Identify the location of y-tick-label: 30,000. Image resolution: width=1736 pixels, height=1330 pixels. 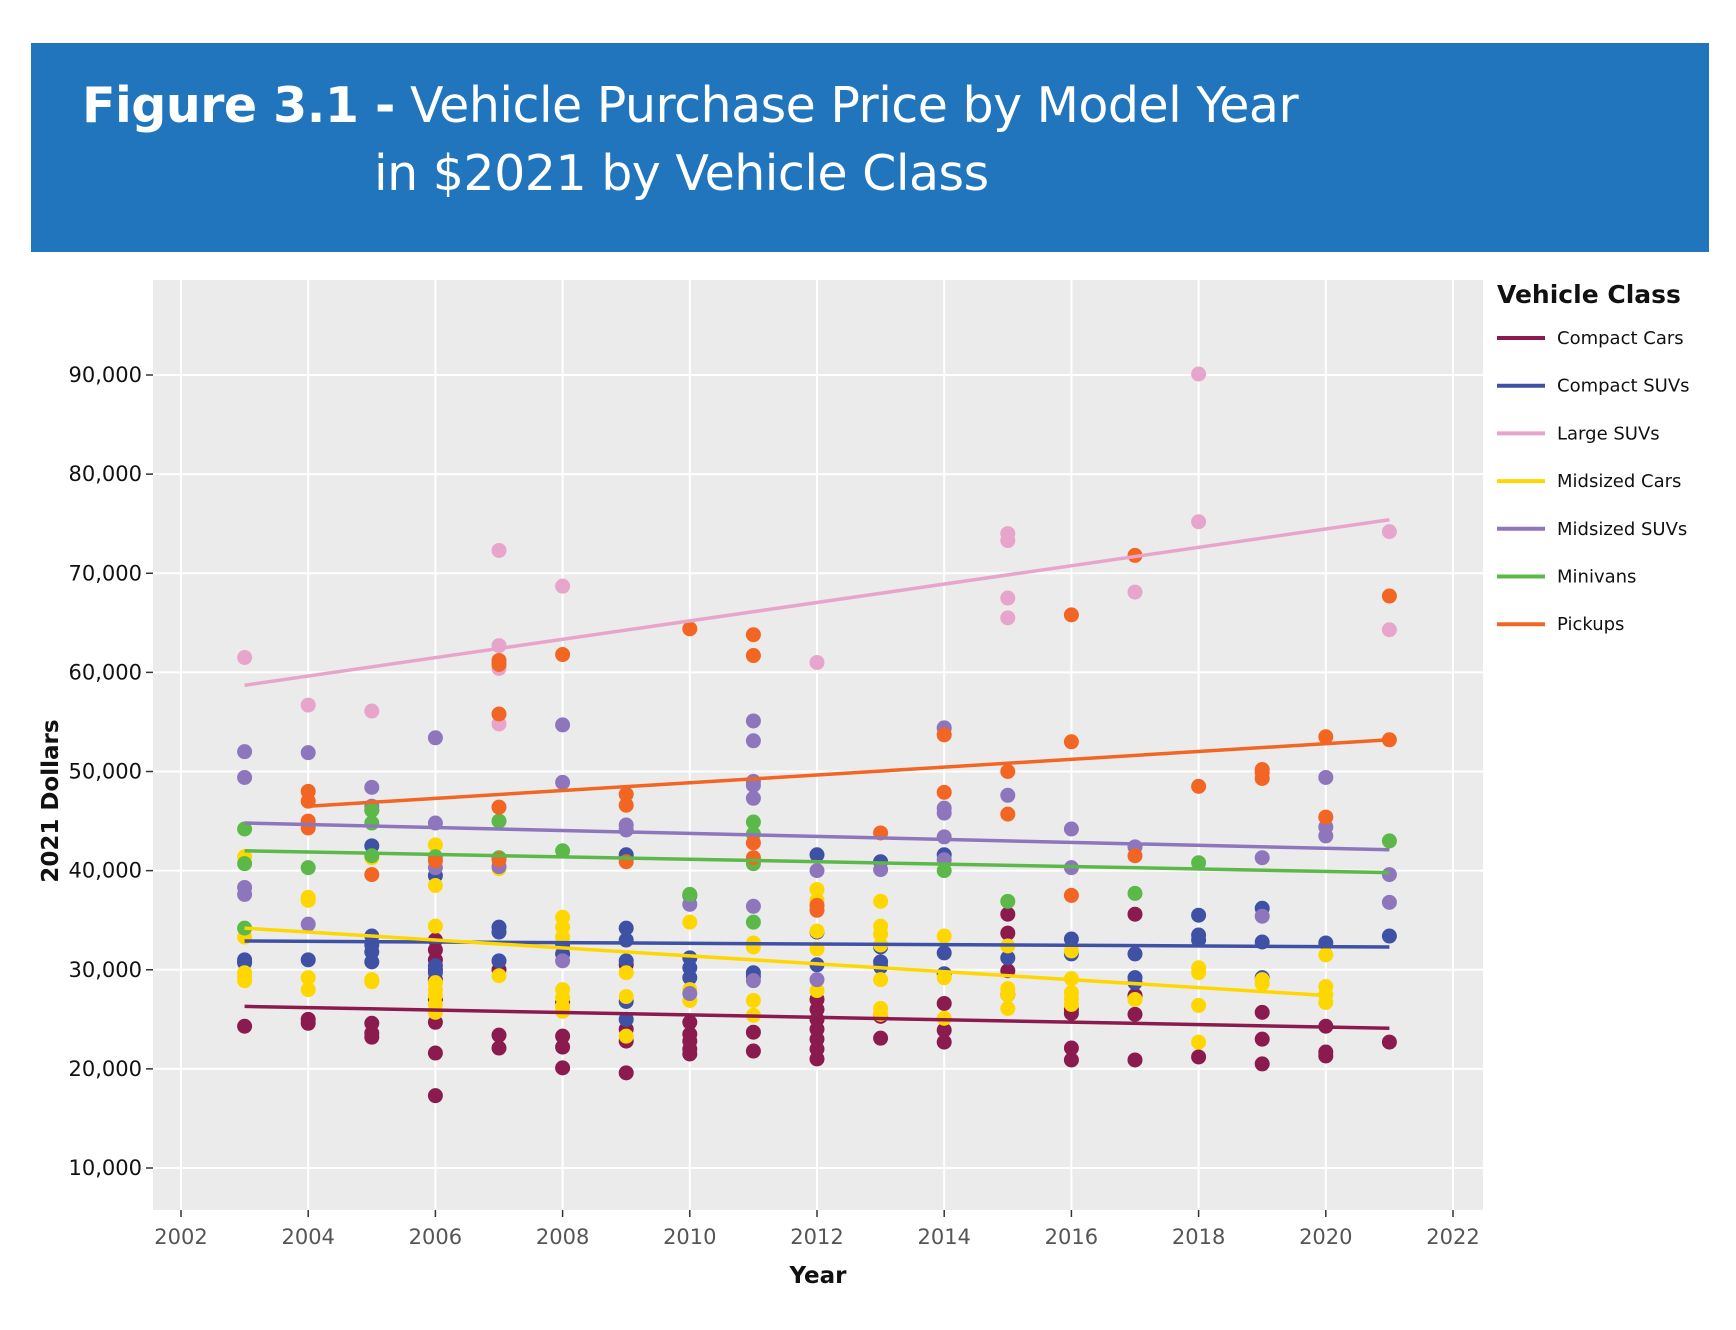
(105, 970).